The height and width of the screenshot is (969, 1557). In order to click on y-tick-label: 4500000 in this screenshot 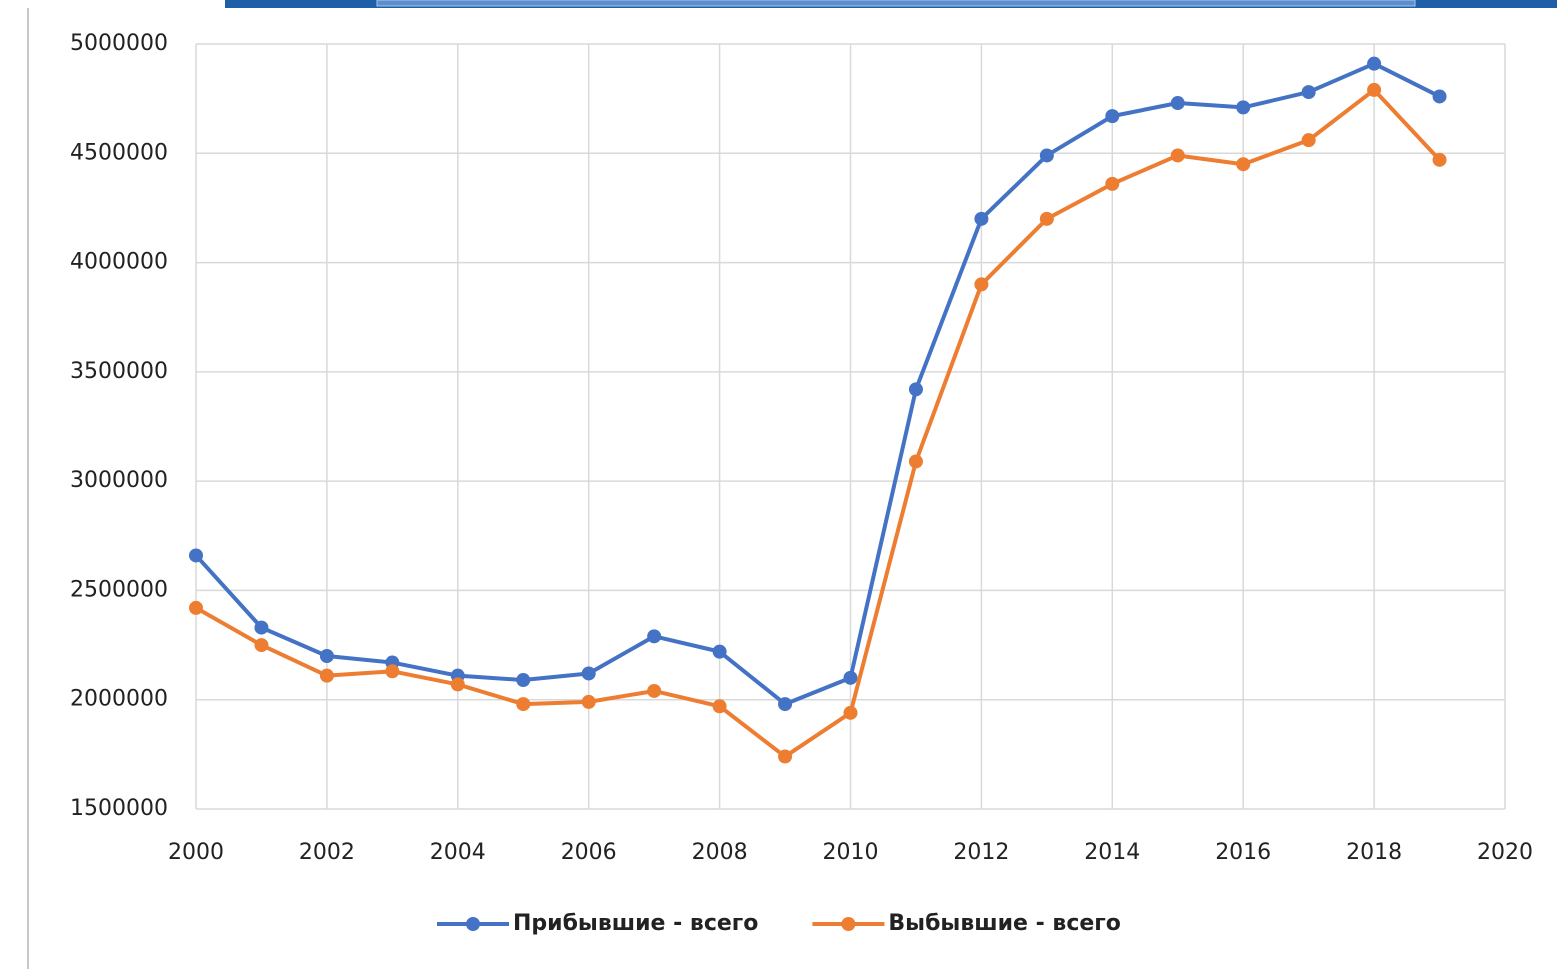, I will do `click(119, 152)`.